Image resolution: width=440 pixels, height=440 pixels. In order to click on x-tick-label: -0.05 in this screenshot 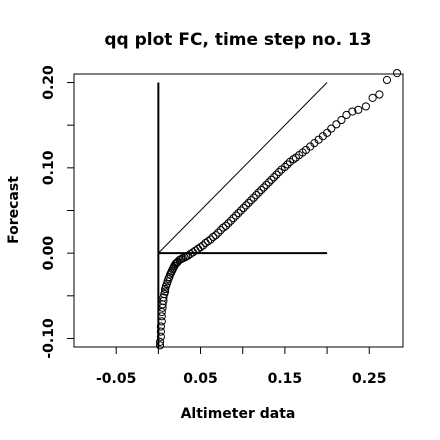, I will do `click(116, 379)`.